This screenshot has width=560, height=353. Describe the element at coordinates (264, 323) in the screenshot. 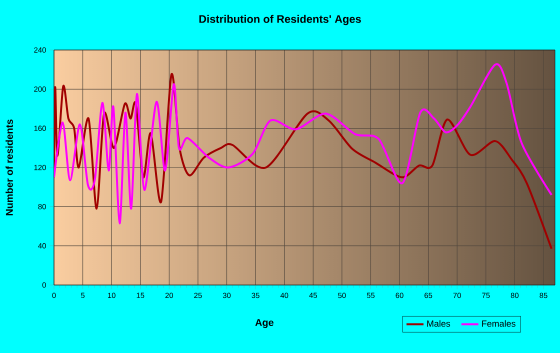

I see `x-axis-title: Age` at that location.